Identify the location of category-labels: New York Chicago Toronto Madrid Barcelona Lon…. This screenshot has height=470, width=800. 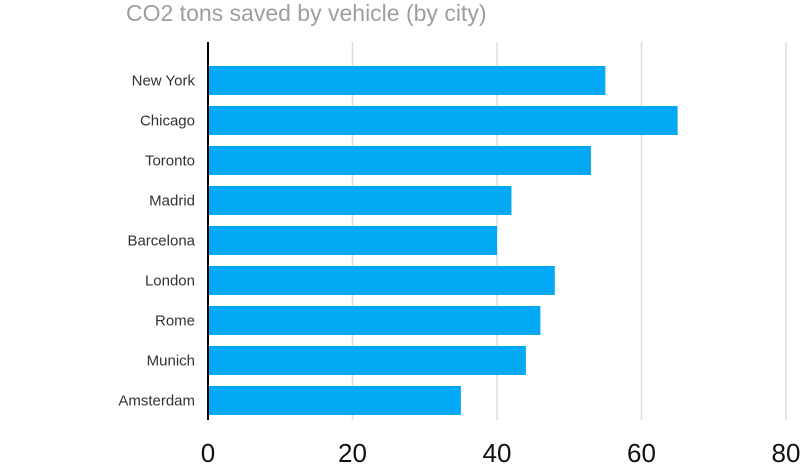
(156, 241).